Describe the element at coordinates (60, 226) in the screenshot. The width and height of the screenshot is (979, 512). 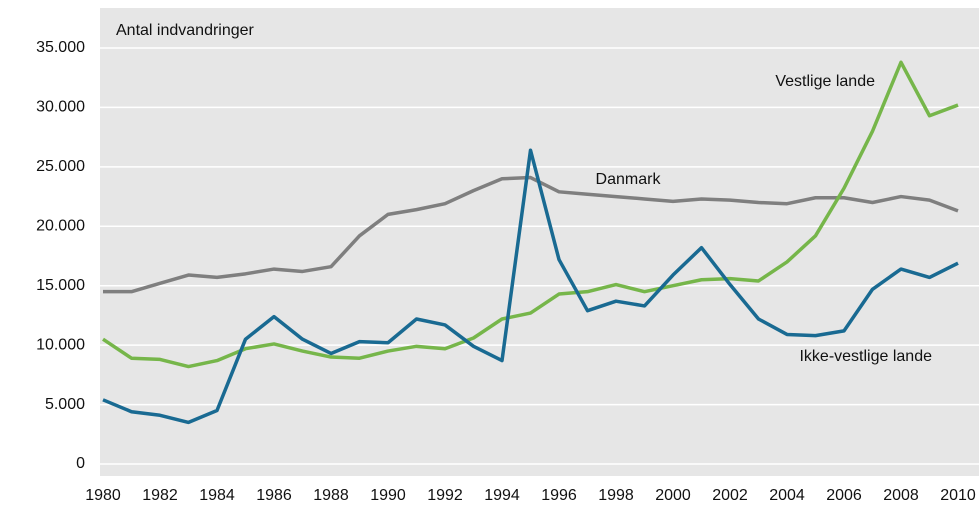
I see `y-tick-label: 20.000` at that location.